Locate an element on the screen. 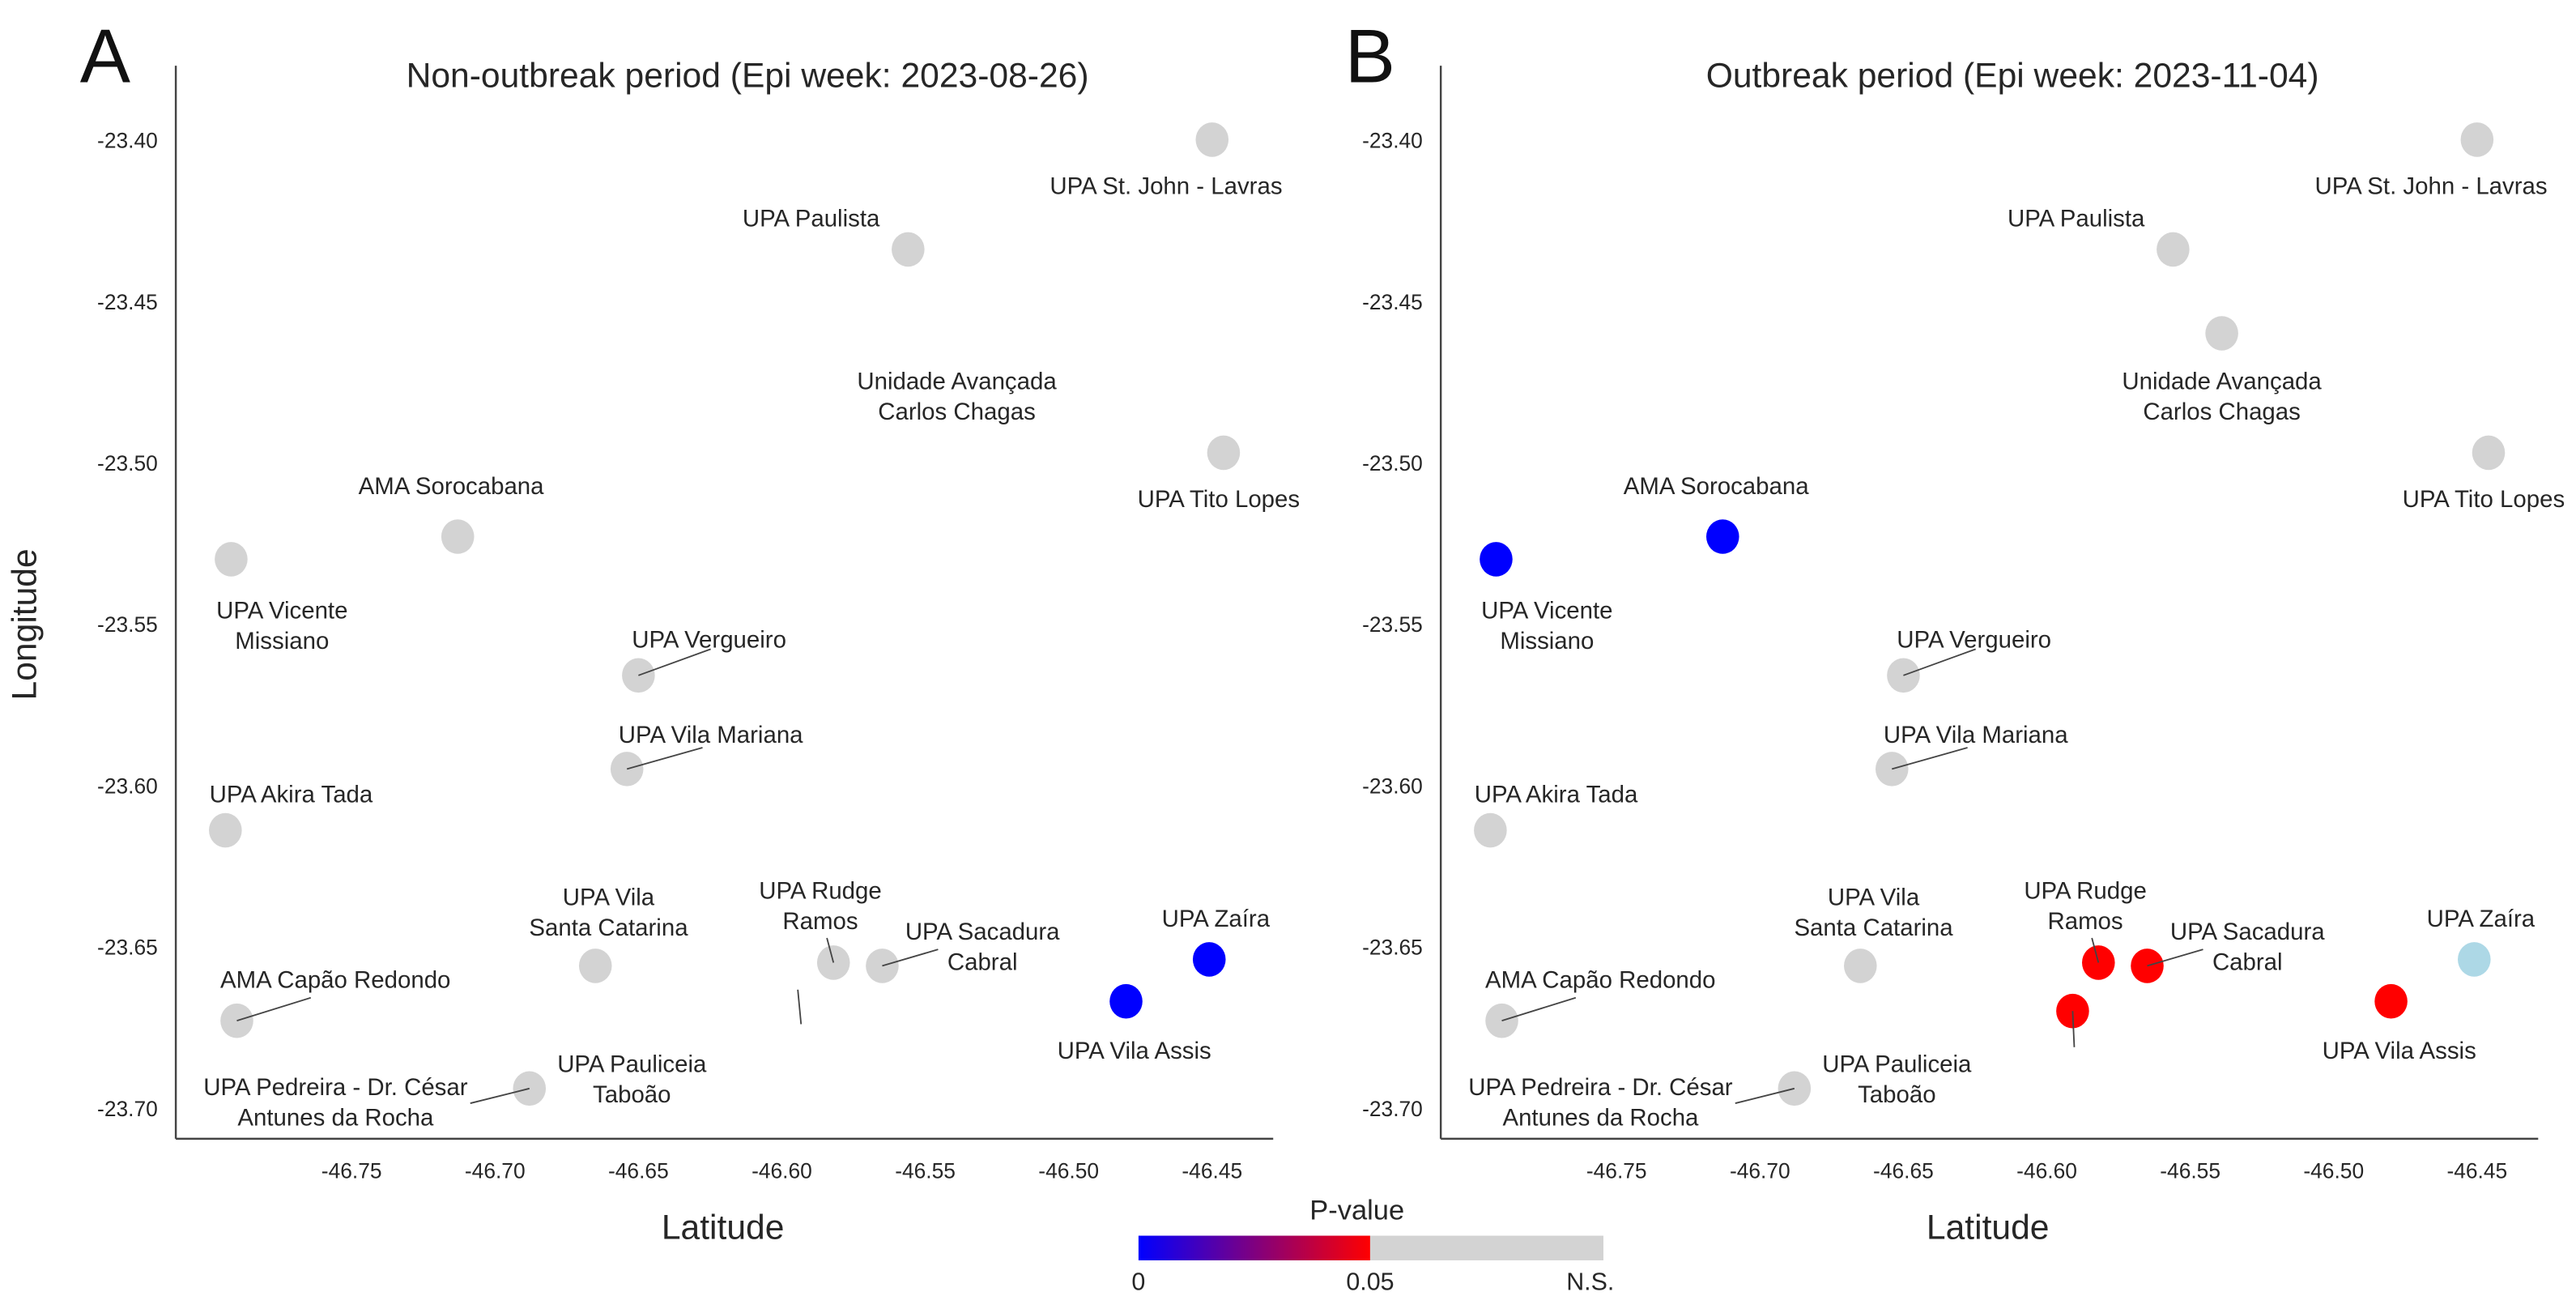 This screenshot has width=2576, height=1296. point-label-line: Taboão is located at coordinates (1896, 1094).